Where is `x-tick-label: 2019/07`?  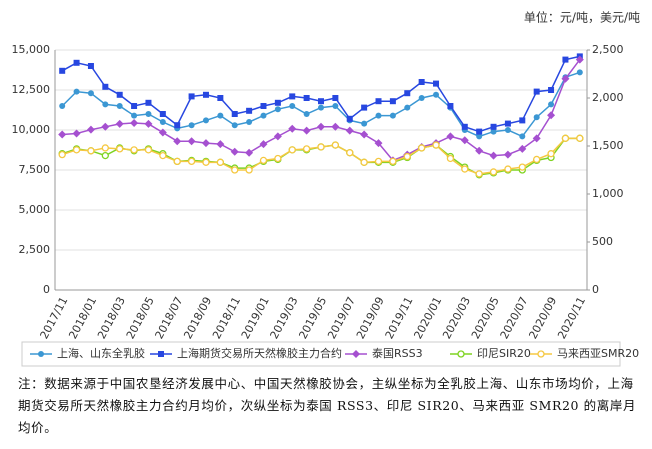 x-tick-label: 2019/07 is located at coordinates (341, 318).